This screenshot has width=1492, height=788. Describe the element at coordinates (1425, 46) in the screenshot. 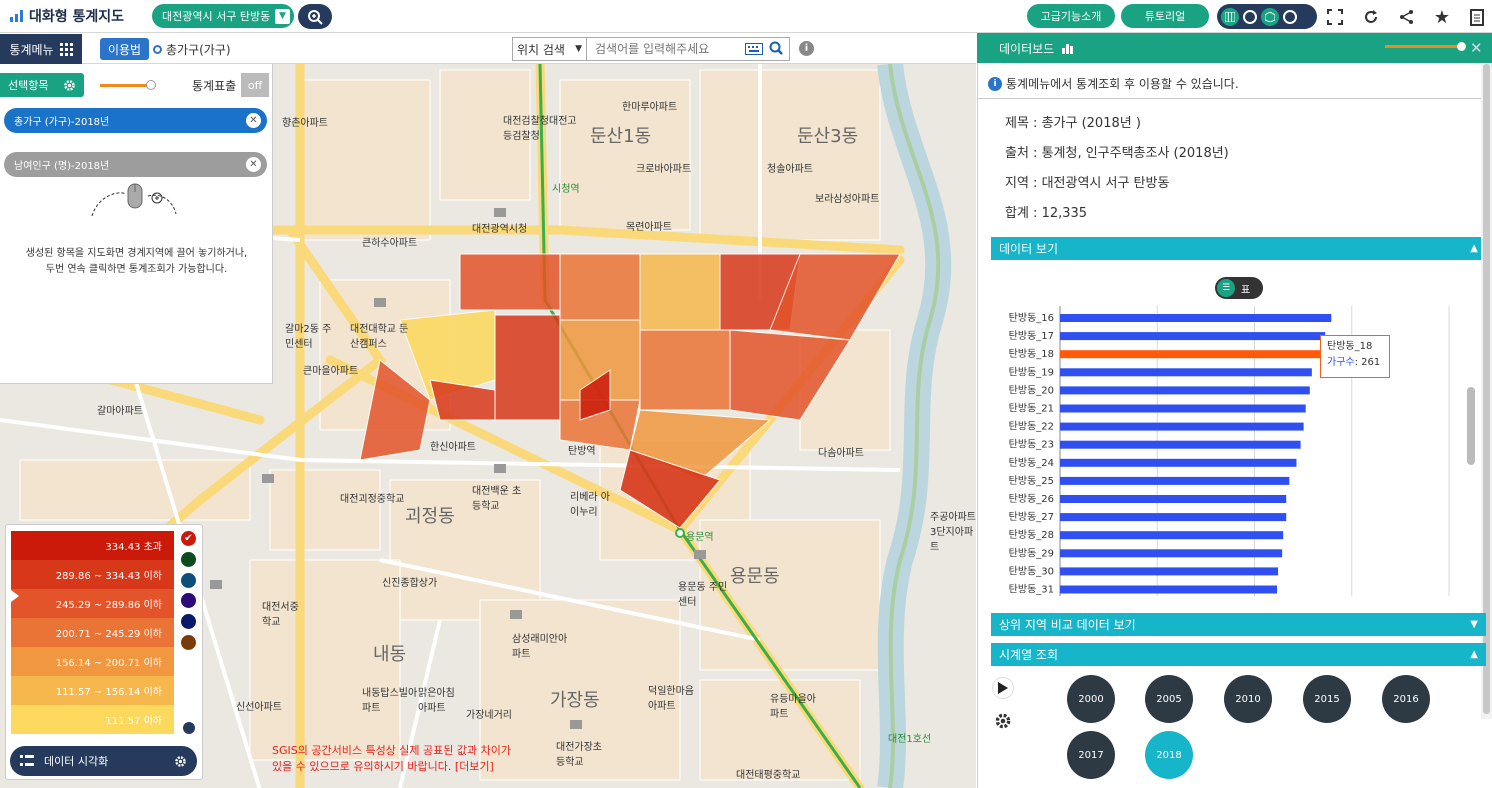

I see `panel-opacity-slider` at that location.